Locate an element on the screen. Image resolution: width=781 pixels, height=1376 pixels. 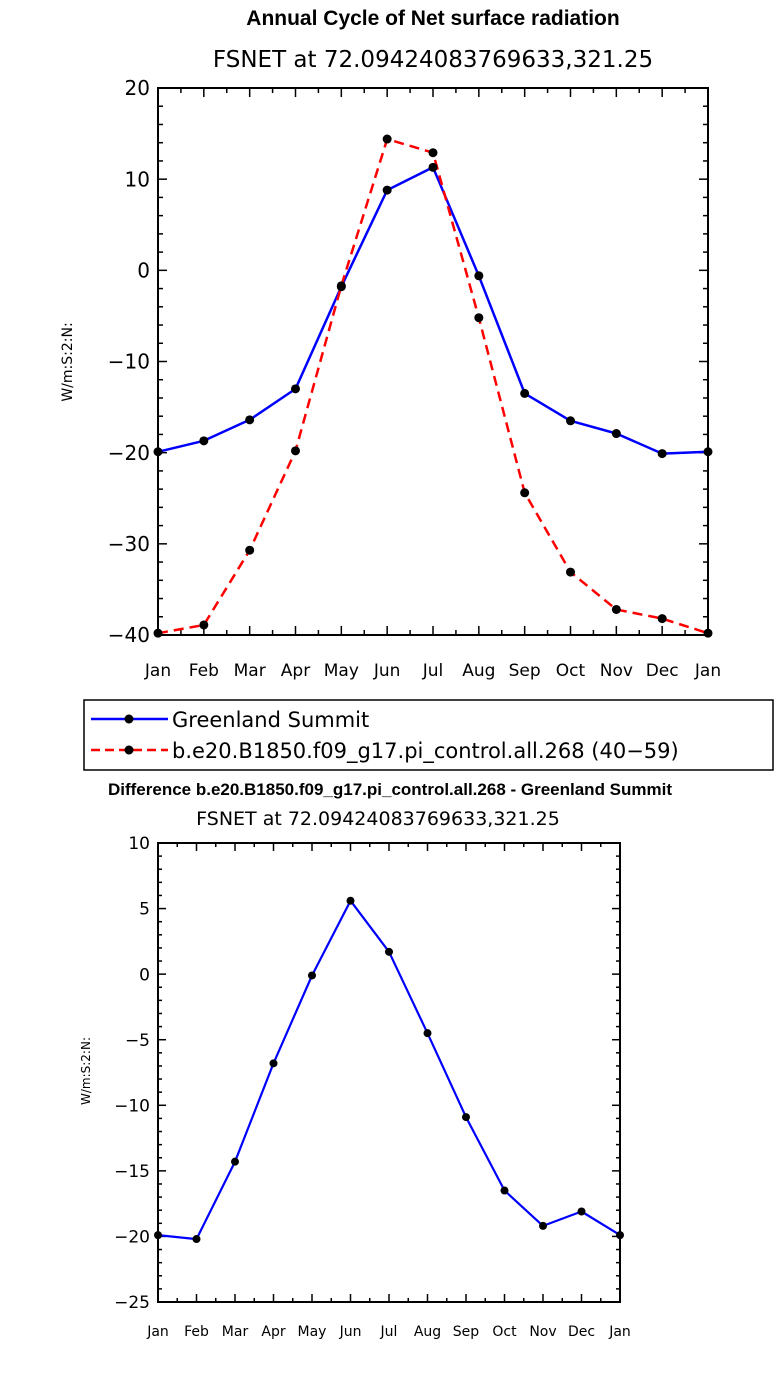
legend-label-greenland: Greenland Summit is located at coordinates (270, 720).